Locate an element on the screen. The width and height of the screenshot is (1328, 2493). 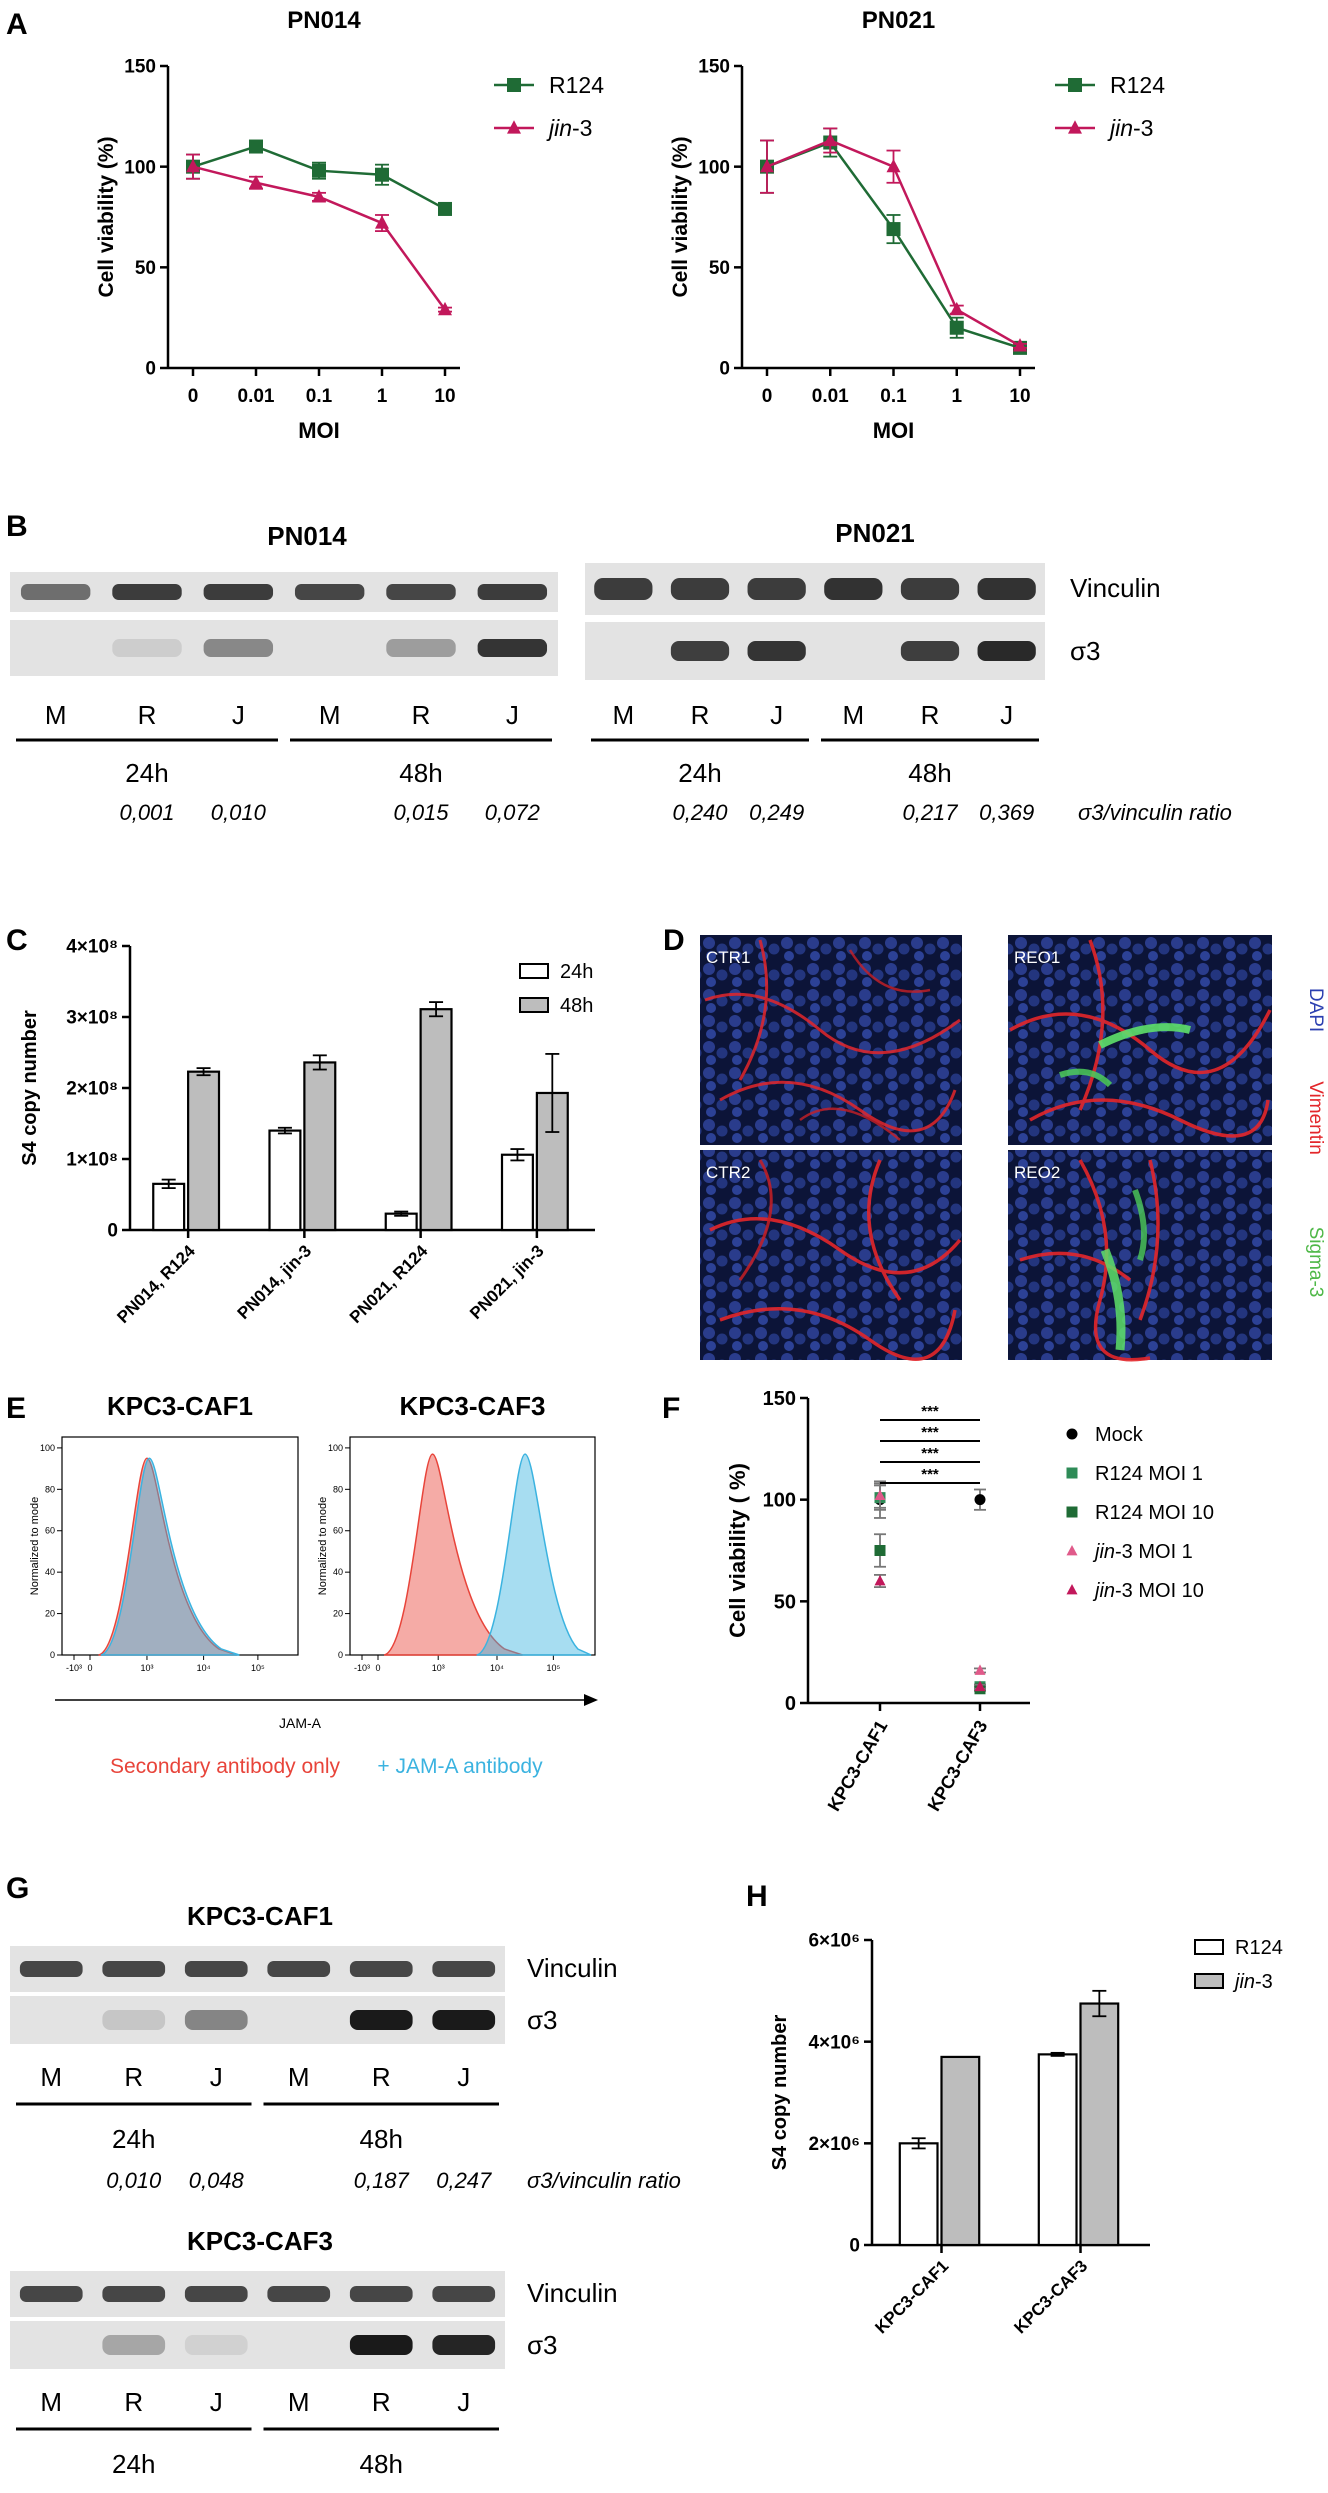
chartH-x-tick-label: KPC3-CAF1 is located at coordinates (911, 2296).